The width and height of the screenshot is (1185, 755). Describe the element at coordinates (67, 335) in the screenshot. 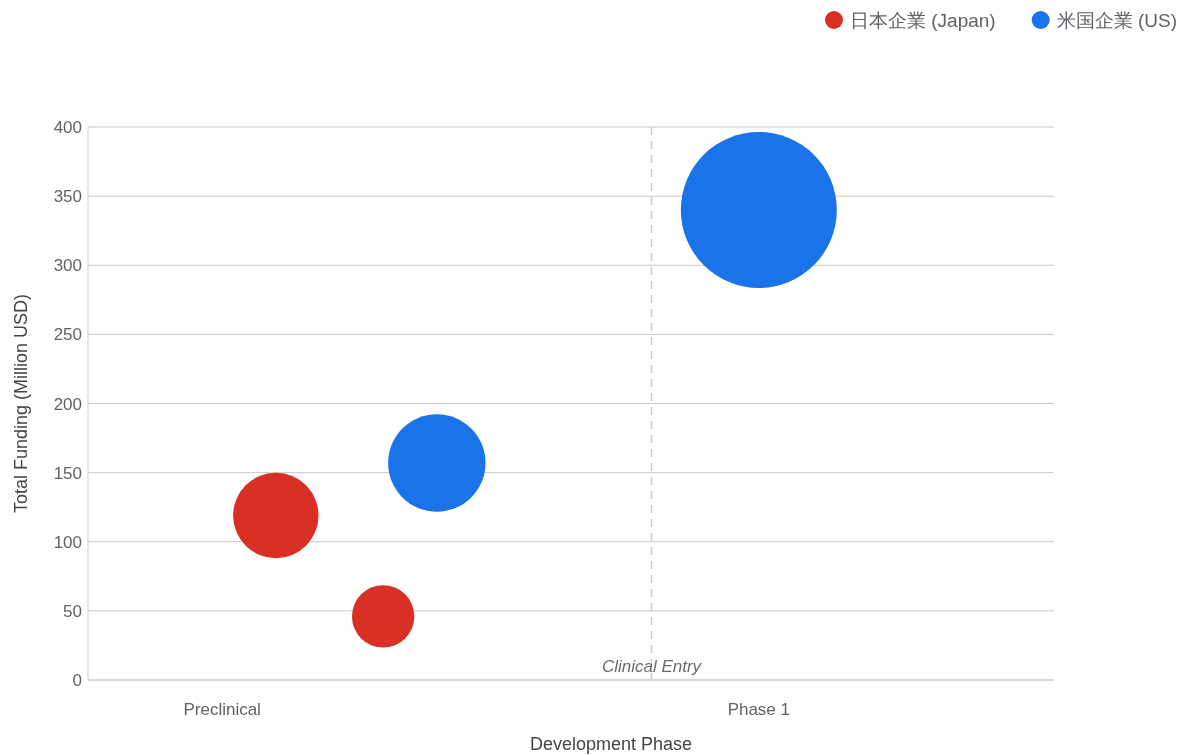

I see `y-tick-label: 250` at that location.